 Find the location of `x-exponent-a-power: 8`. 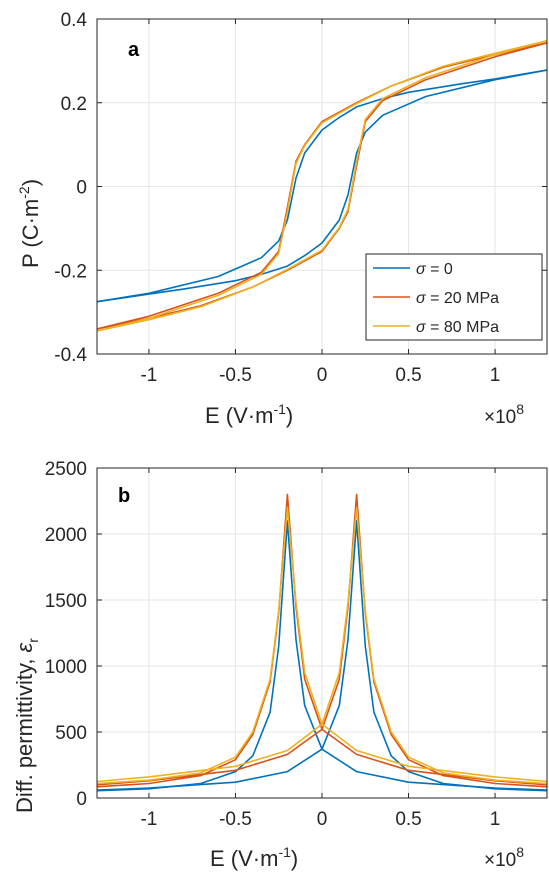

x-exponent-a-power: 8 is located at coordinates (520, 409).